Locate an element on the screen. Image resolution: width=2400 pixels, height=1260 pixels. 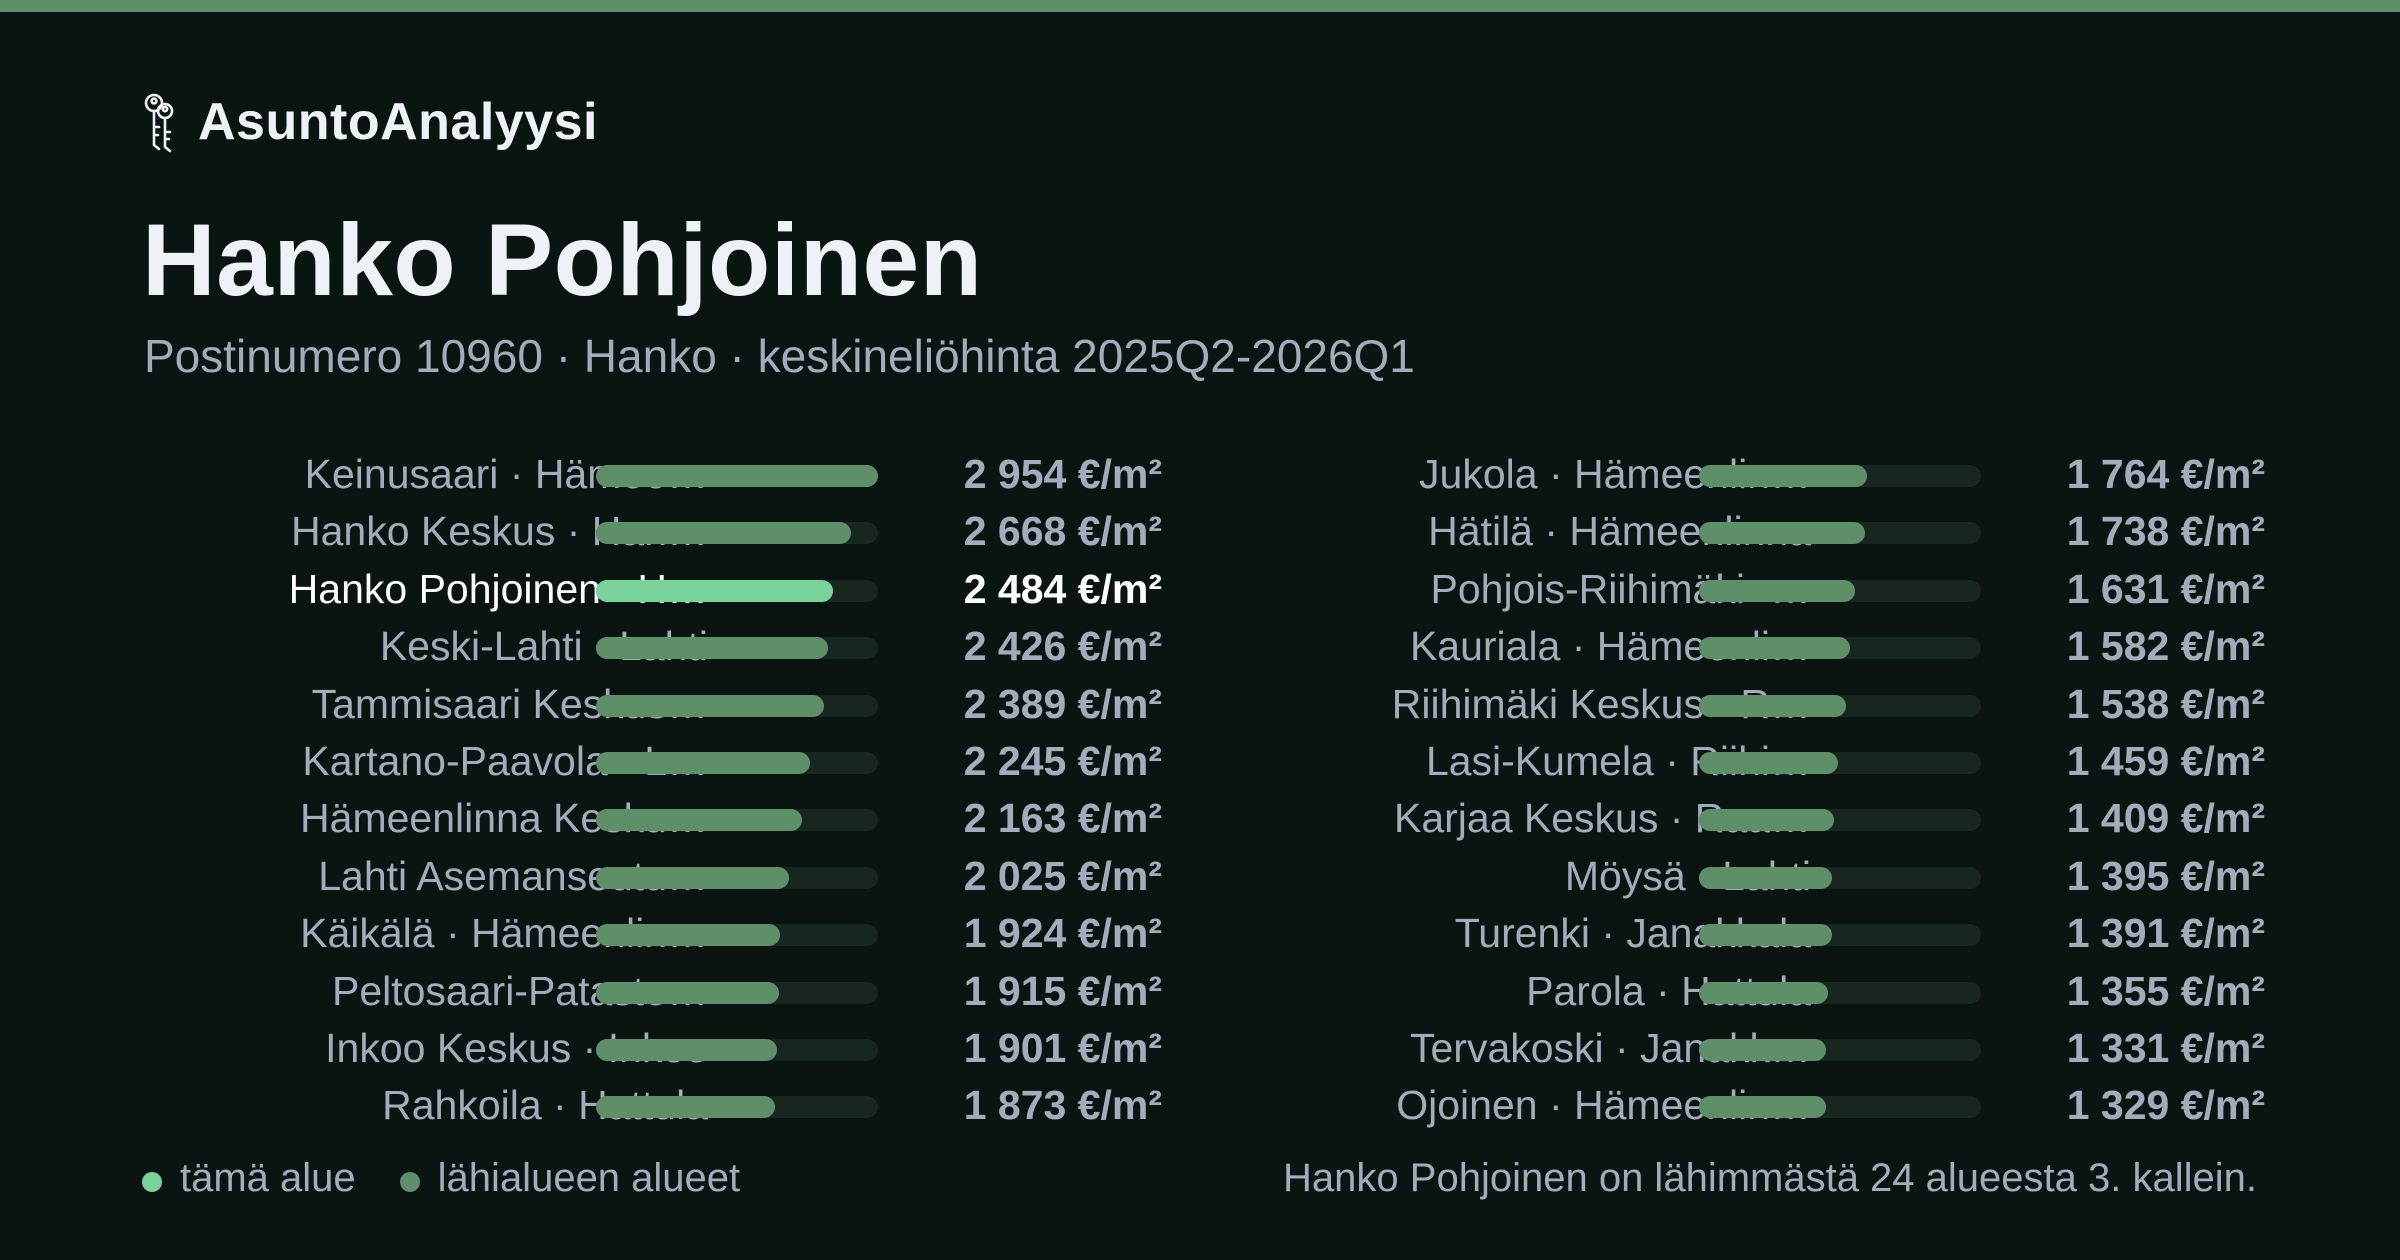
legend: tämä alue lähialueen alueet is located at coordinates (463, 1178).